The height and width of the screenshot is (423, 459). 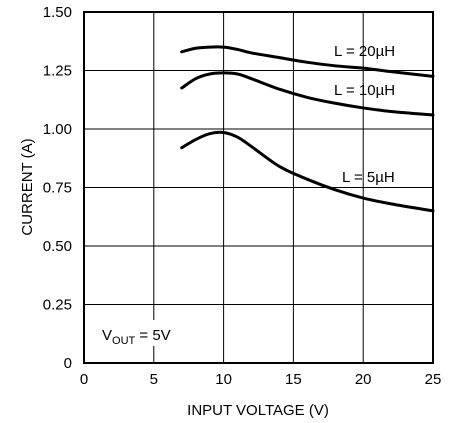 What do you see at coordinates (57, 12) in the screenshot?
I see `y-tick-label: 1.50` at bounding box center [57, 12].